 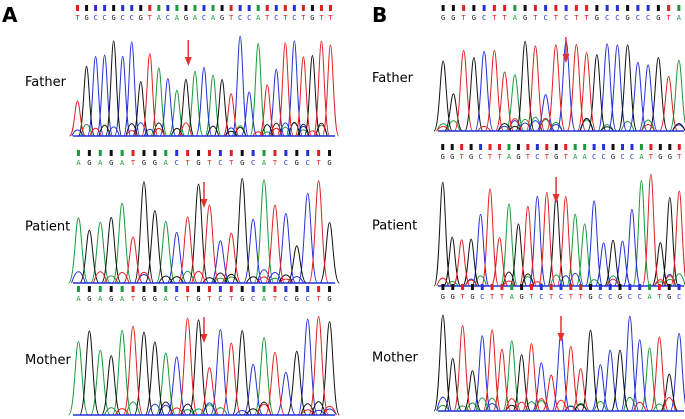 What do you see at coordinates (47, 227) in the screenshot?
I see `track-label: Patient` at bounding box center [47, 227].